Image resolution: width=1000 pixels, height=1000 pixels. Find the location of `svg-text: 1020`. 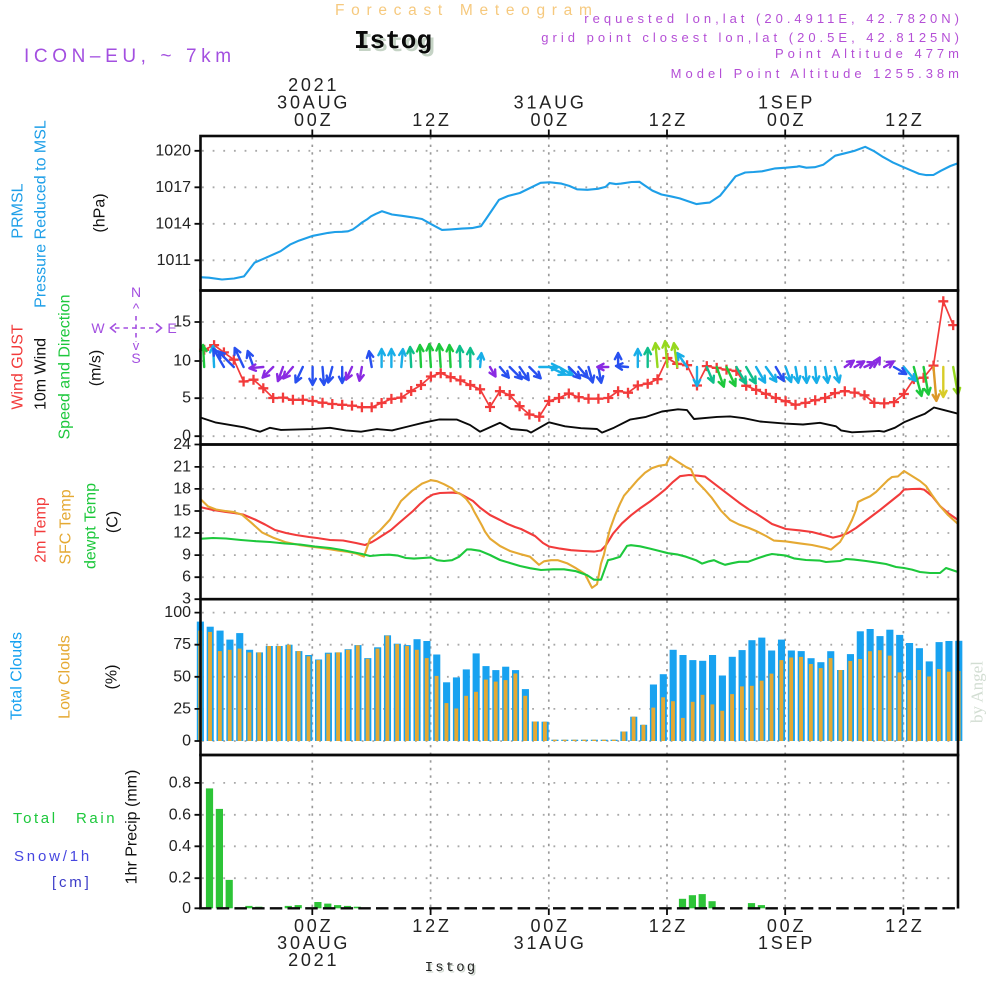

svg-text: 1020 is located at coordinates (173, 150).